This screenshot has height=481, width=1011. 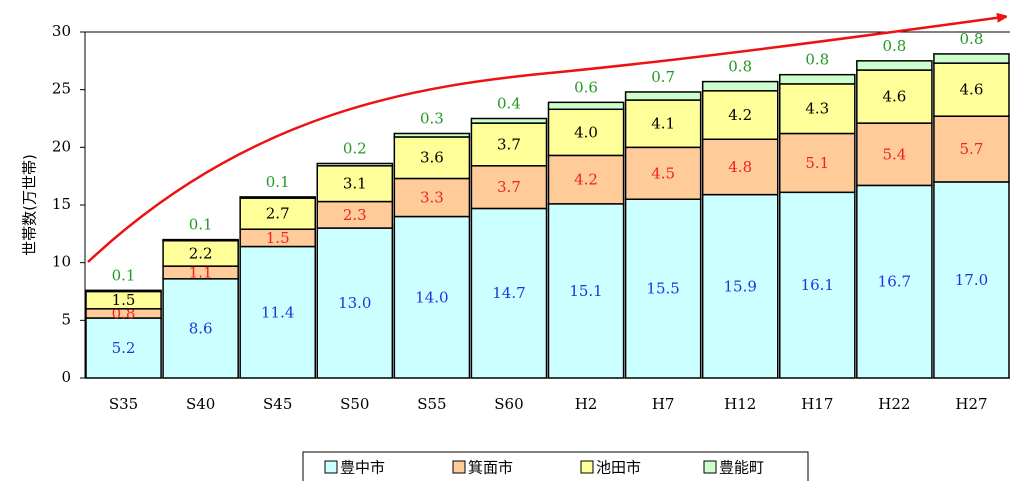 I want to click on value-label: 14.0, so click(x=431, y=297).